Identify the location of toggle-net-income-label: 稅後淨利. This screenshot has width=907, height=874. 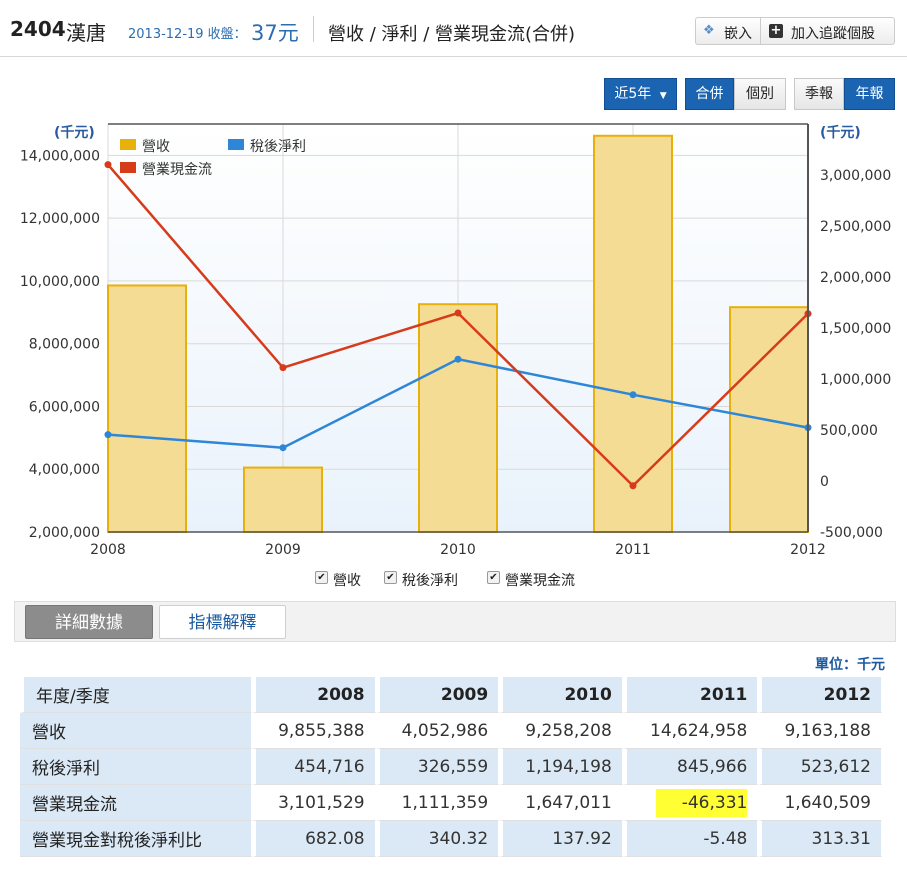
(430, 581).